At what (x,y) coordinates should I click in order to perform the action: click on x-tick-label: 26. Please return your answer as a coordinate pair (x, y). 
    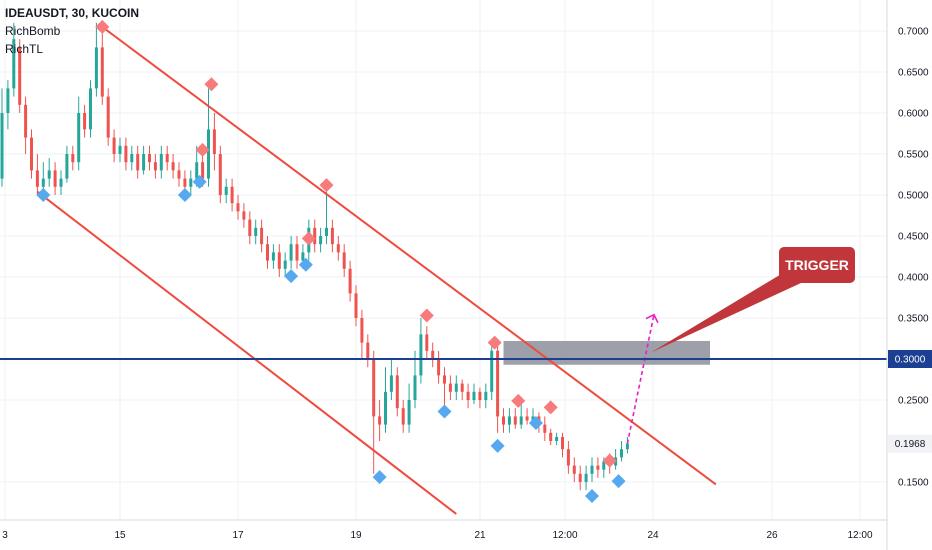
    Looking at the image, I should click on (772, 535).